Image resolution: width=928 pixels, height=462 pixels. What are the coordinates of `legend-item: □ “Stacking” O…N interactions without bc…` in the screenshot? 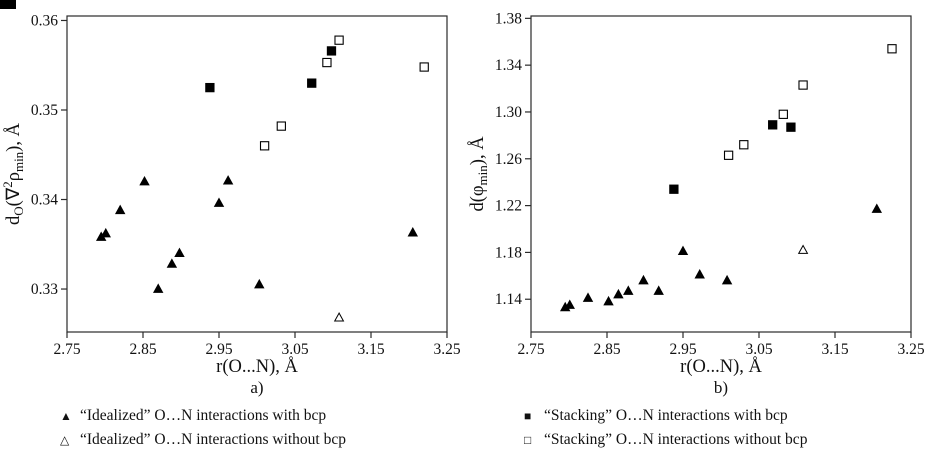 It's located at (726, 440).